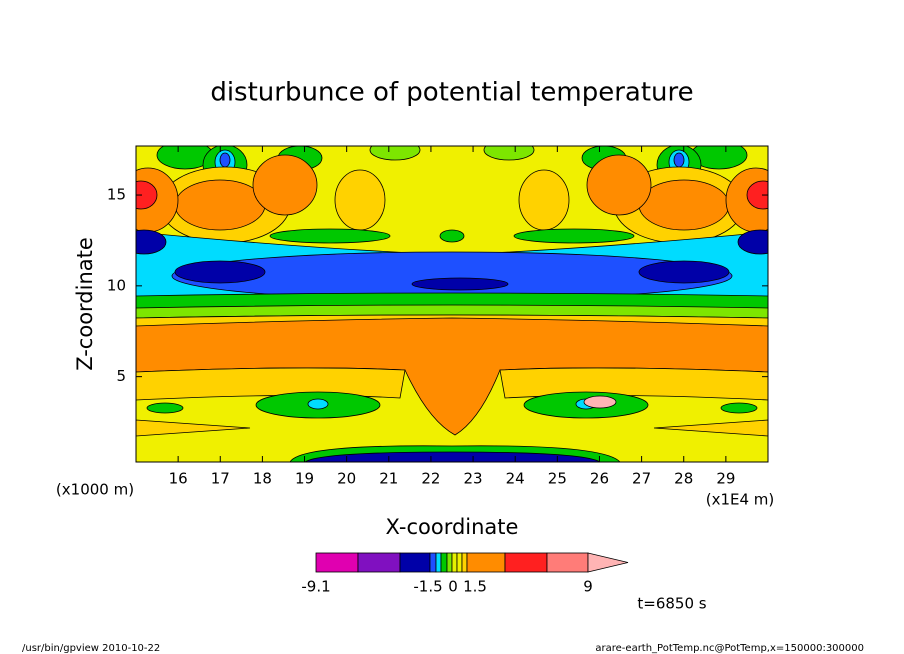  Describe the element at coordinates (346, 479) in the screenshot. I see `x-tick-label: 20` at that location.